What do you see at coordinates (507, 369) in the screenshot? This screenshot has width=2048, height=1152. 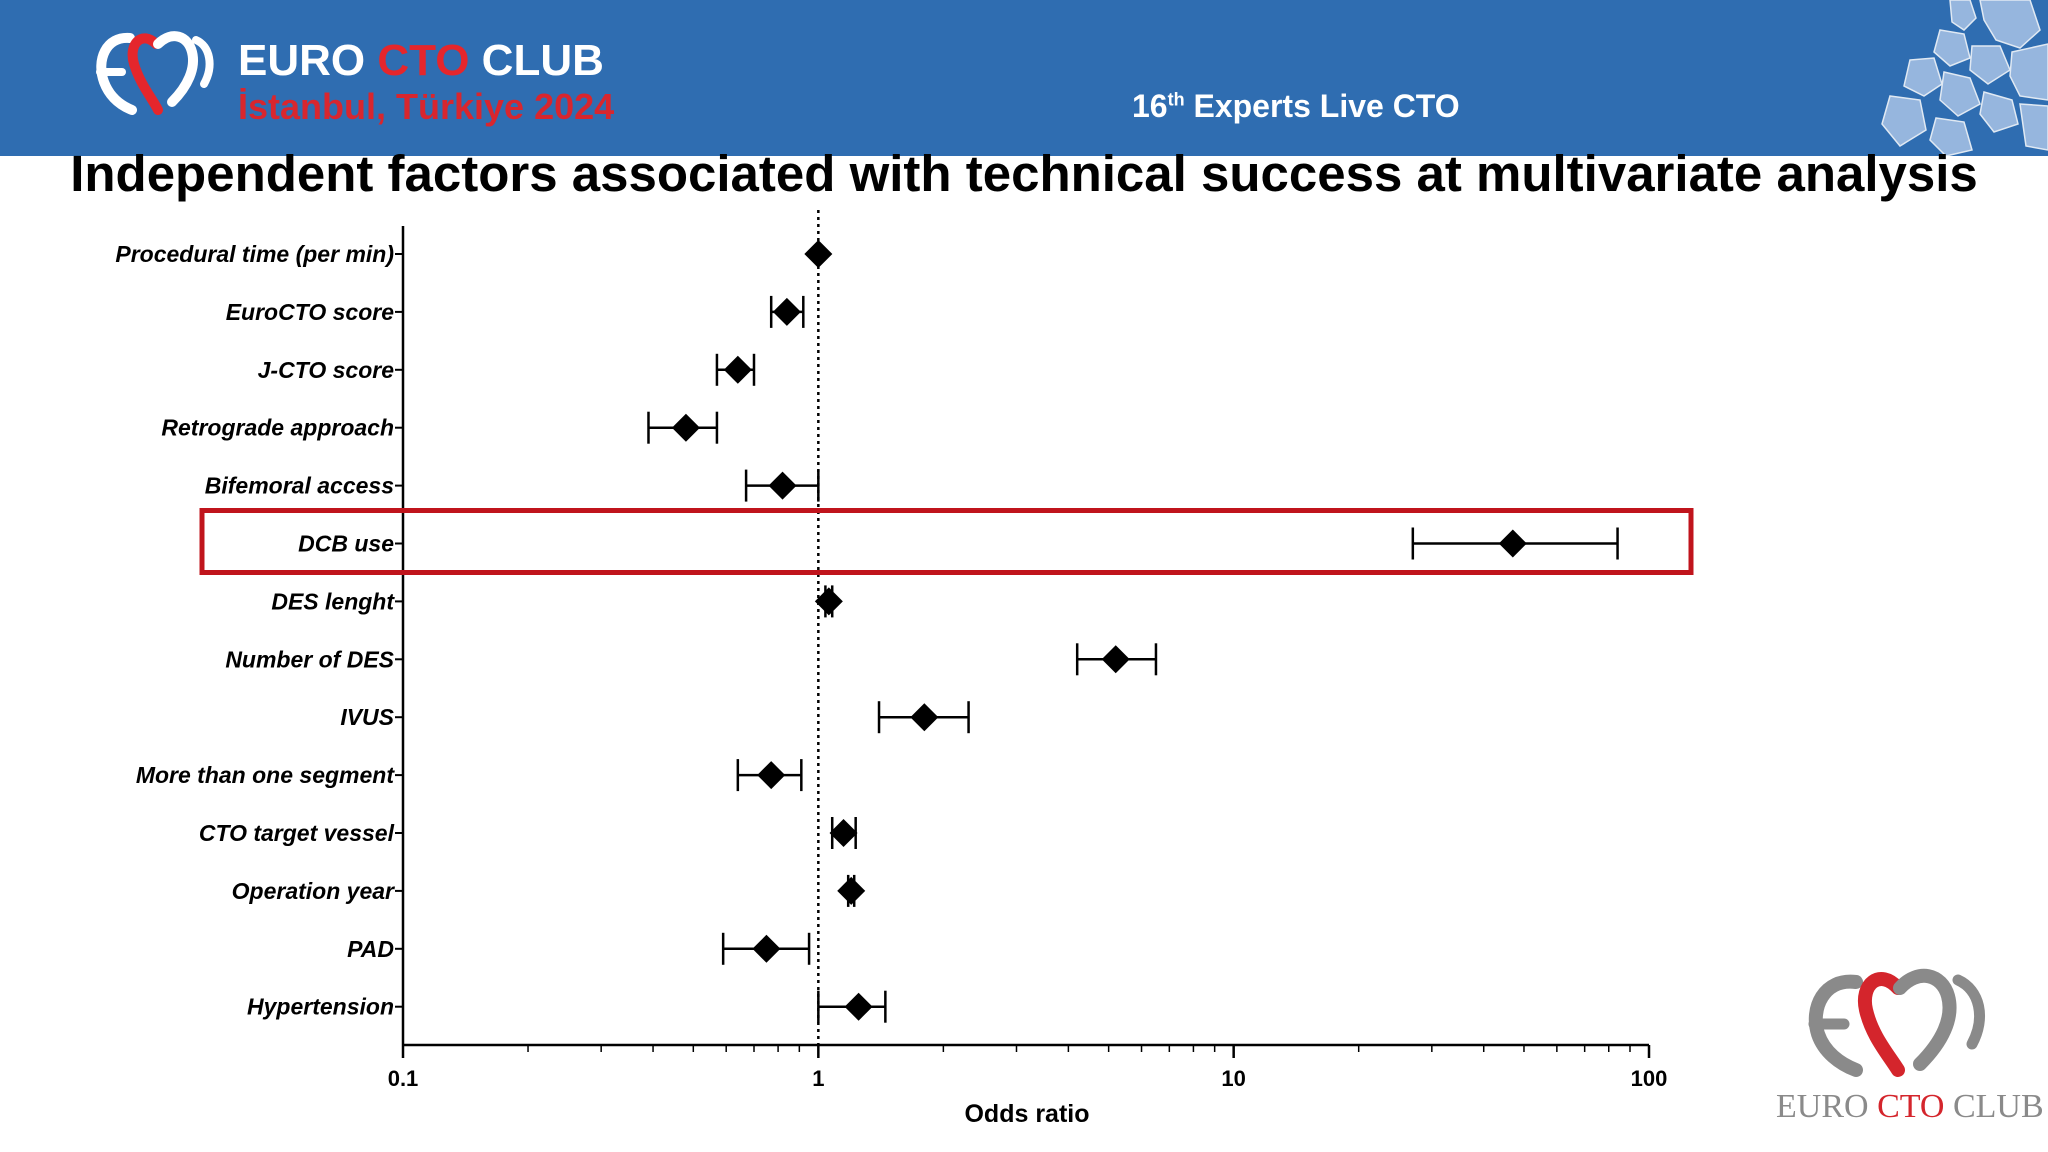 I see `forest-row: J-CTO score` at bounding box center [507, 369].